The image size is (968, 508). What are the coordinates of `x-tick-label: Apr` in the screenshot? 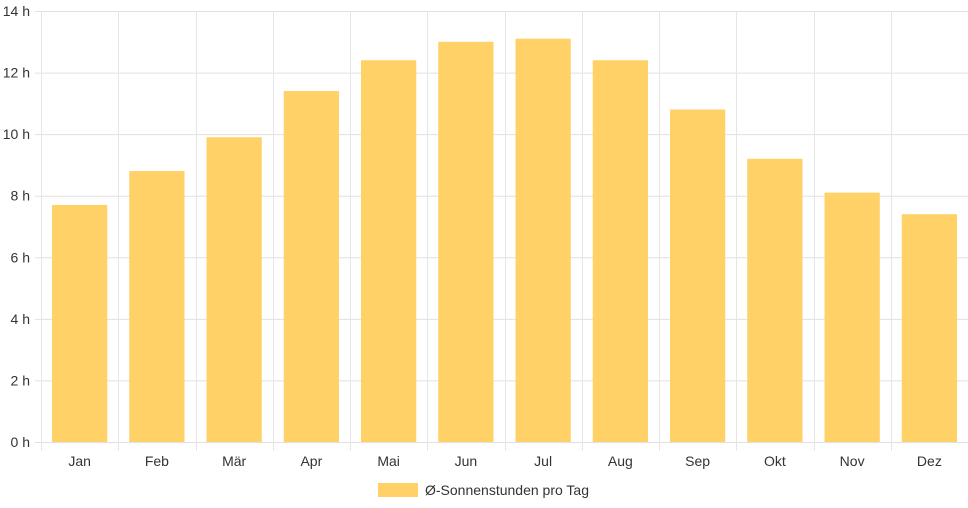 It's located at (311, 461).